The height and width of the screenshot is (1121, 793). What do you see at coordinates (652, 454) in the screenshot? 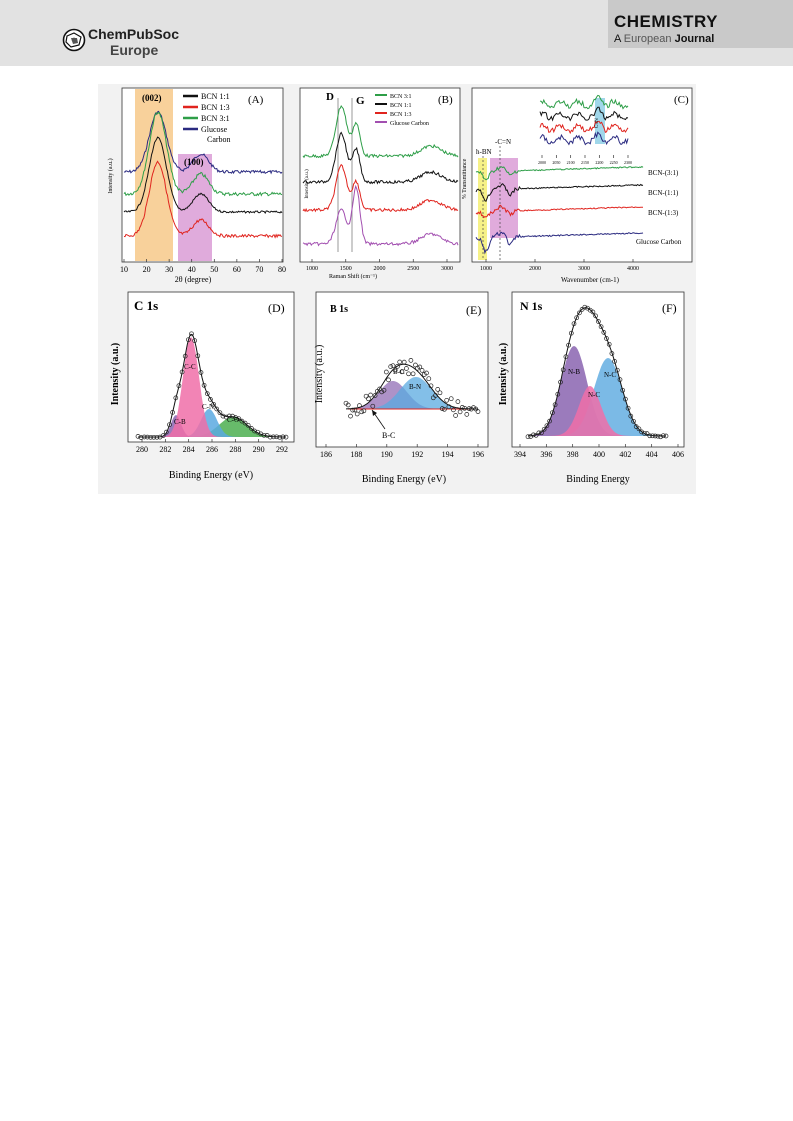
I see `x-tick-label: 404` at bounding box center [652, 454].